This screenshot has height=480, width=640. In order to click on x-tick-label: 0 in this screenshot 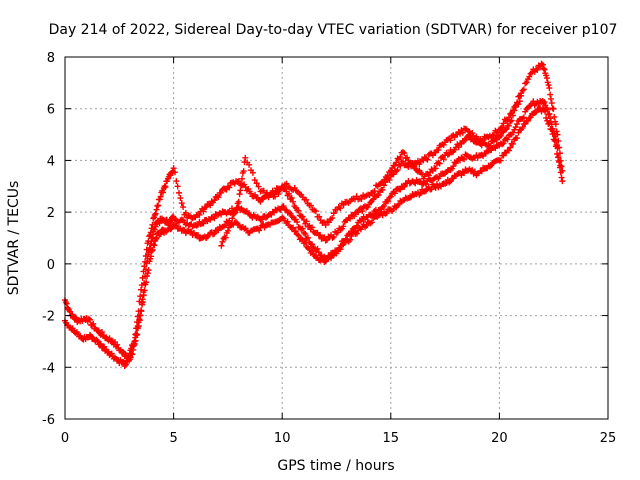, I will do `click(65, 438)`.